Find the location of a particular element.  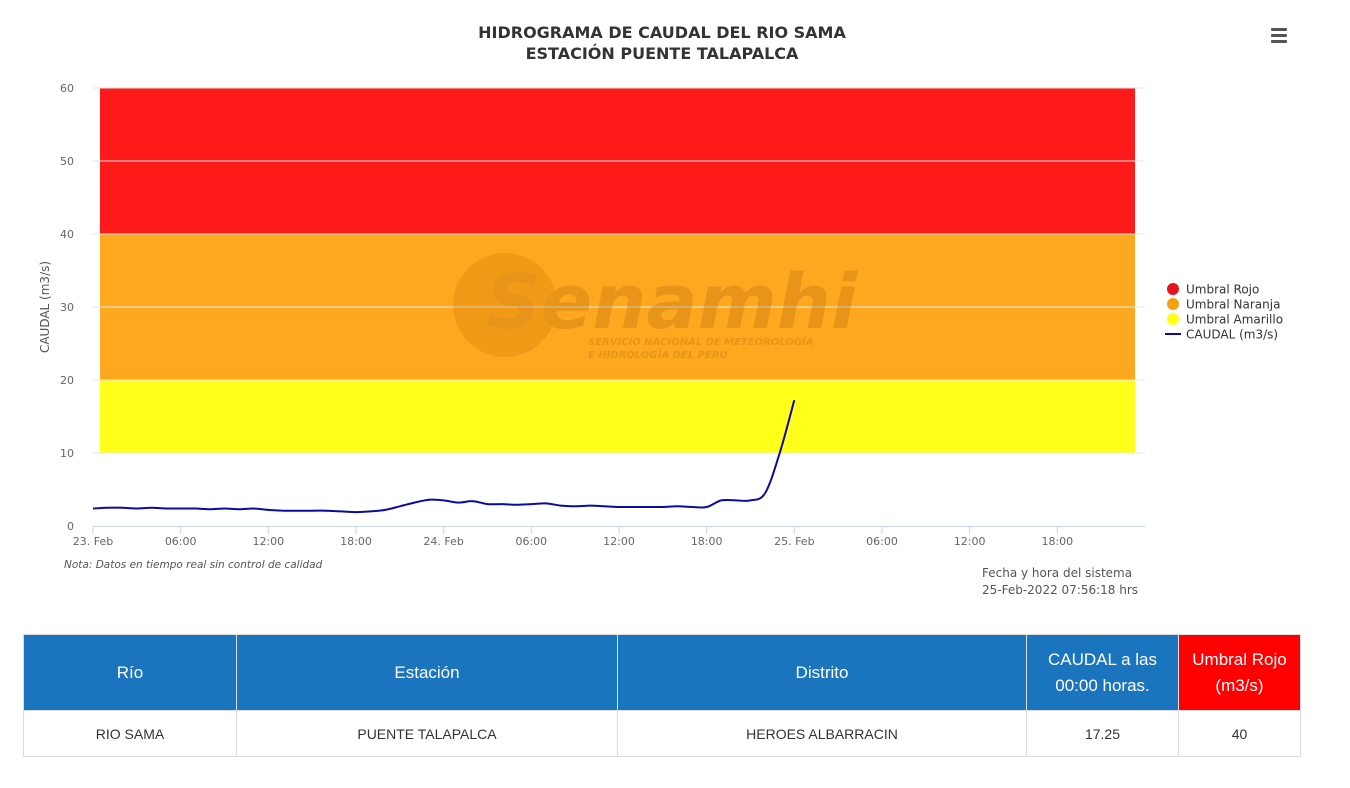

context-menu-icon is located at coordinates (1279, 36).